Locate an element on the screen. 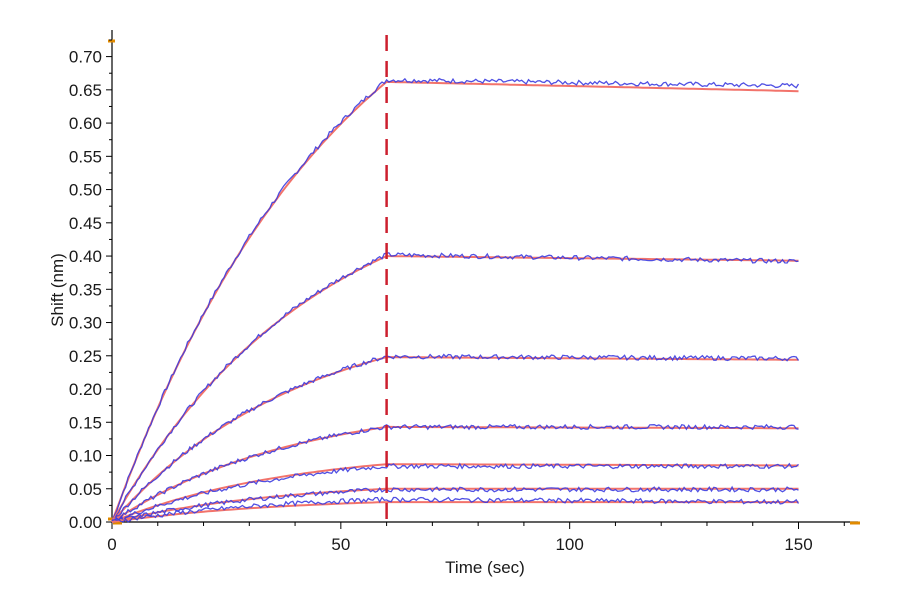  y-tick-label: 0.50 is located at coordinates (85, 190).